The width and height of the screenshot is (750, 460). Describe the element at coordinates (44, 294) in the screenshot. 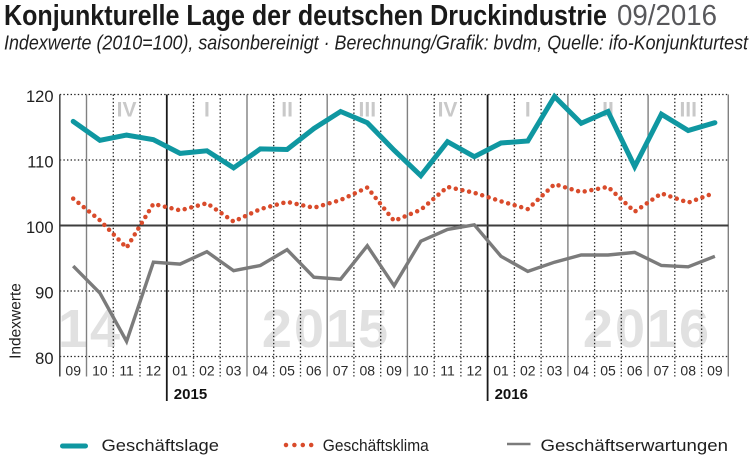

I see `svg-text: 90` at that location.